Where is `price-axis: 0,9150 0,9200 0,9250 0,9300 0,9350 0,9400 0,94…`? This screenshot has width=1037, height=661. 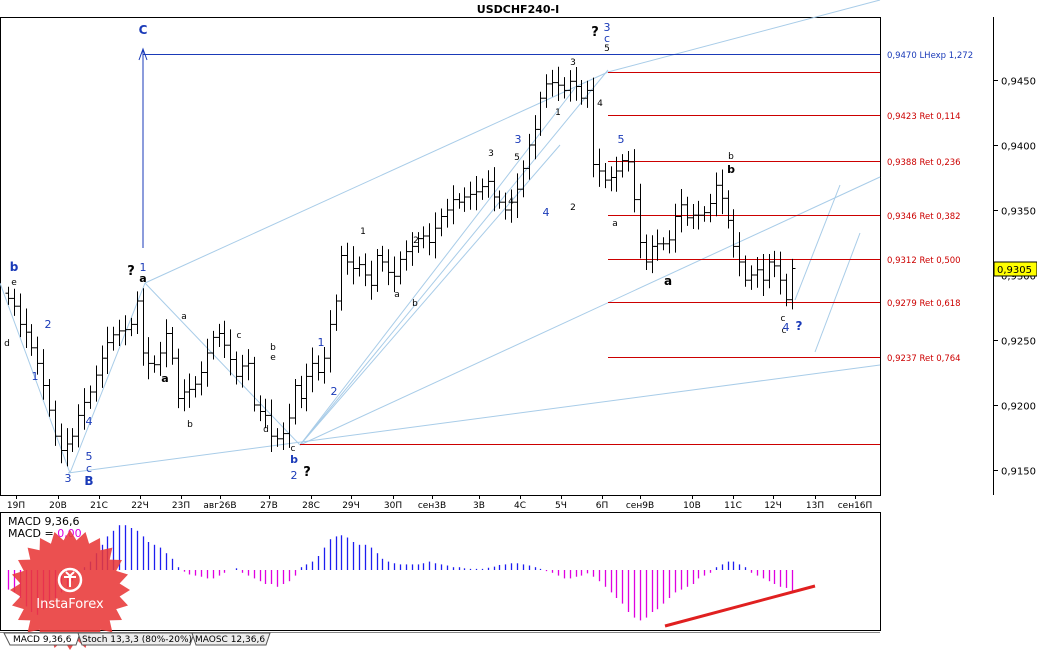 price-axis: 0,9150 0,9200 0,9250 0,9300 0,9350 0,9400 0,94… is located at coordinates (1015, 277).